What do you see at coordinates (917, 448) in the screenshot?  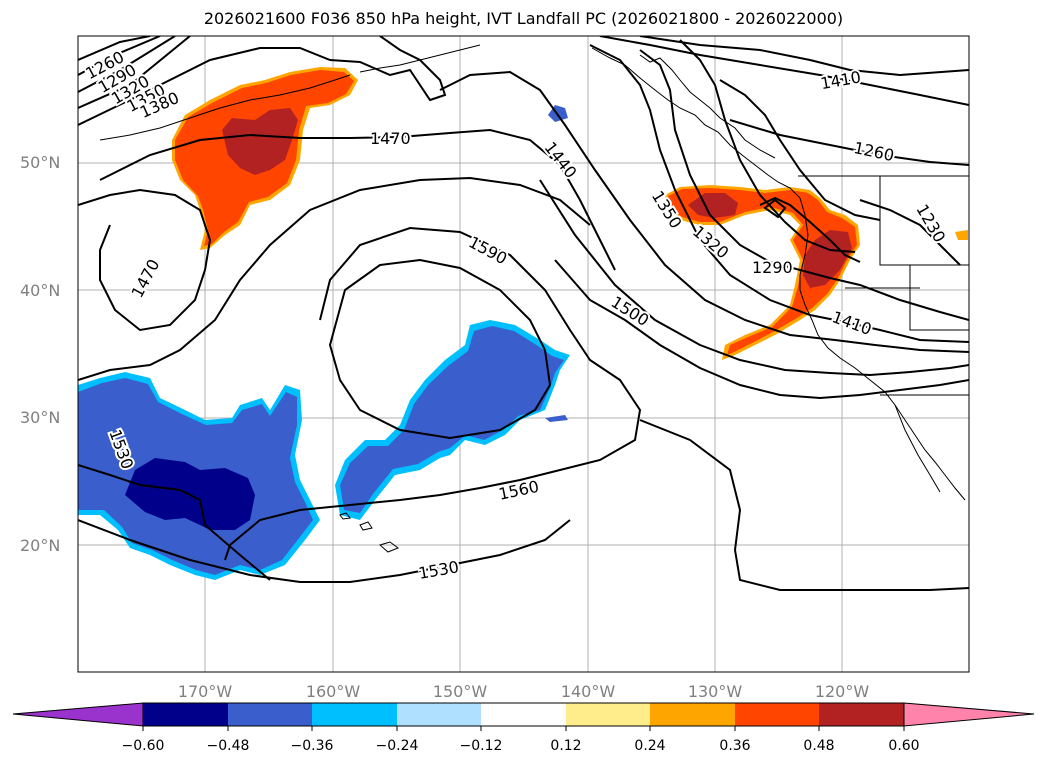 I see `baja-peninsula` at bounding box center [917, 448].